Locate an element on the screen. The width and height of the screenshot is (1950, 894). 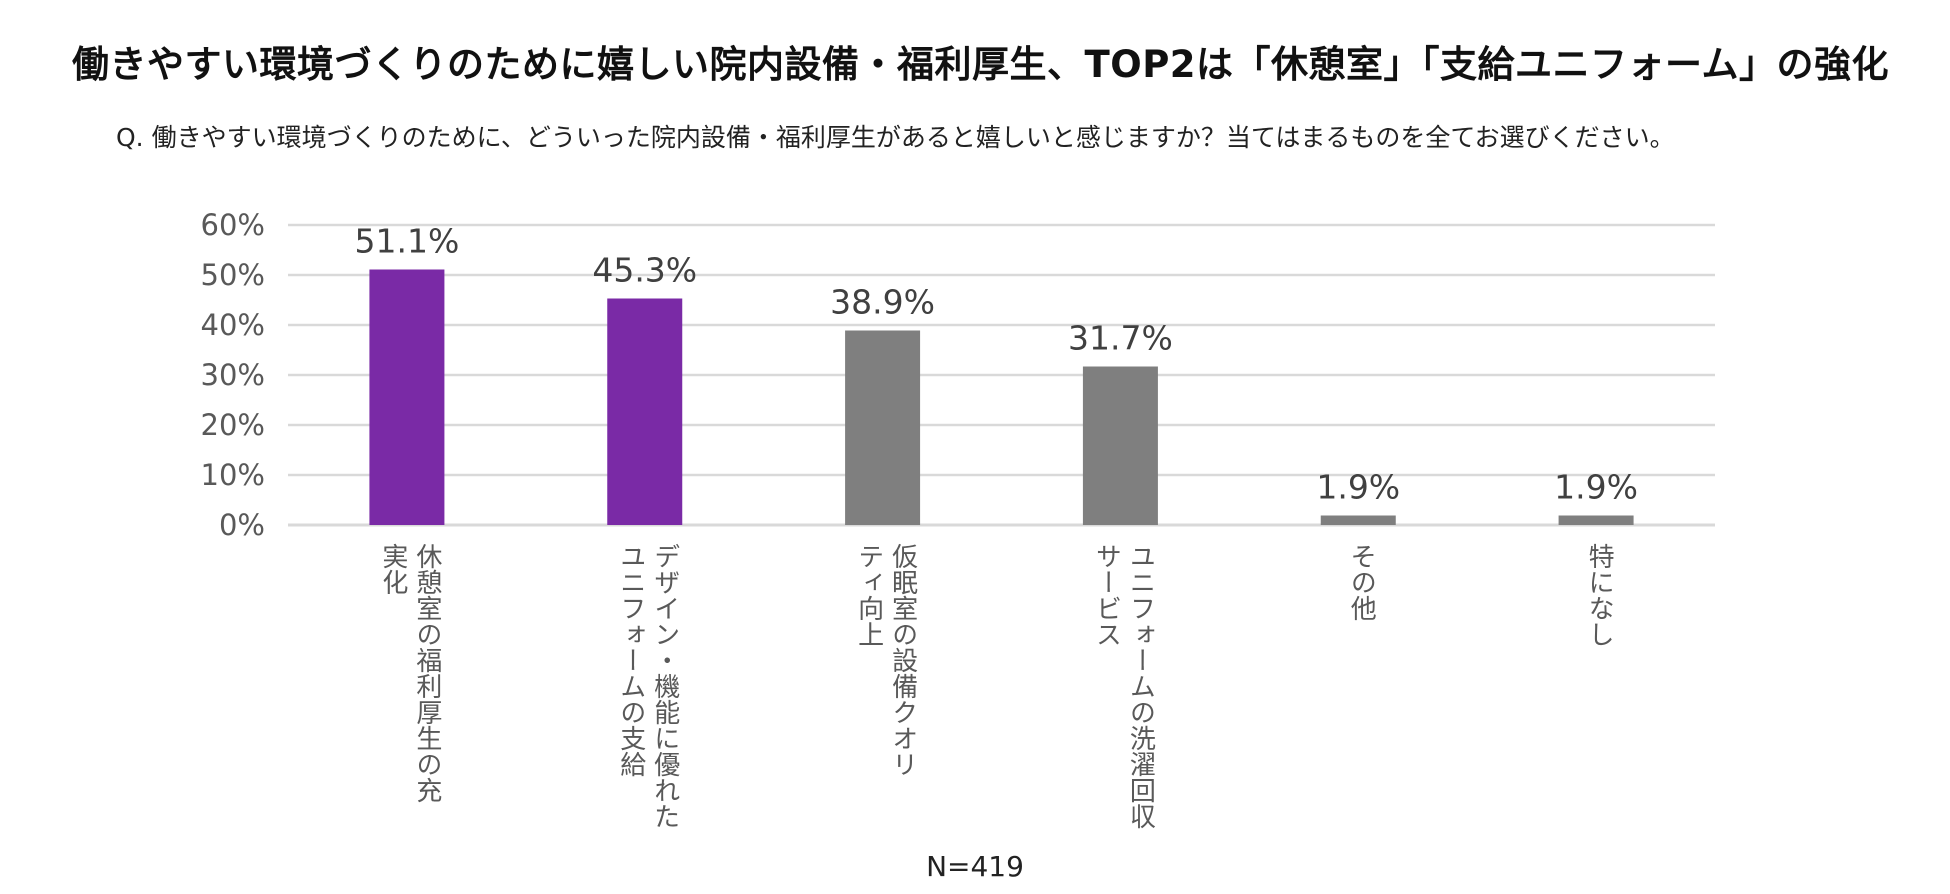
data-label: 31.7% is located at coordinates (1120, 338).